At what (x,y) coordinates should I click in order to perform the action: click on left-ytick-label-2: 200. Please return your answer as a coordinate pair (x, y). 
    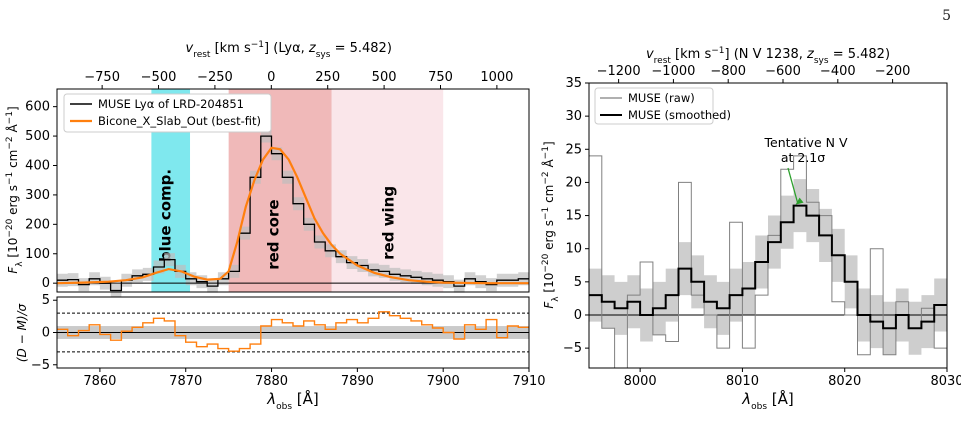
    Looking at the image, I should click on (37, 224).